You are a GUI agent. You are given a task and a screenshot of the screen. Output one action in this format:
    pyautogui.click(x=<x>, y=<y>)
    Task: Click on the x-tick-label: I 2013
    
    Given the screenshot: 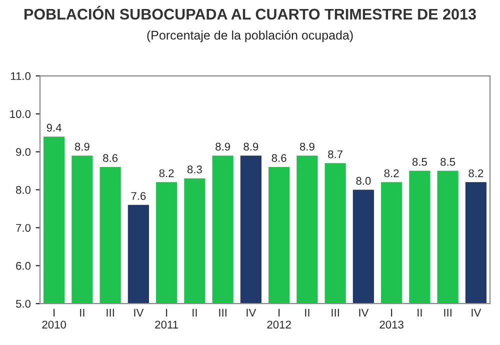 What is the action you would take?
    pyautogui.click(x=392, y=318)
    